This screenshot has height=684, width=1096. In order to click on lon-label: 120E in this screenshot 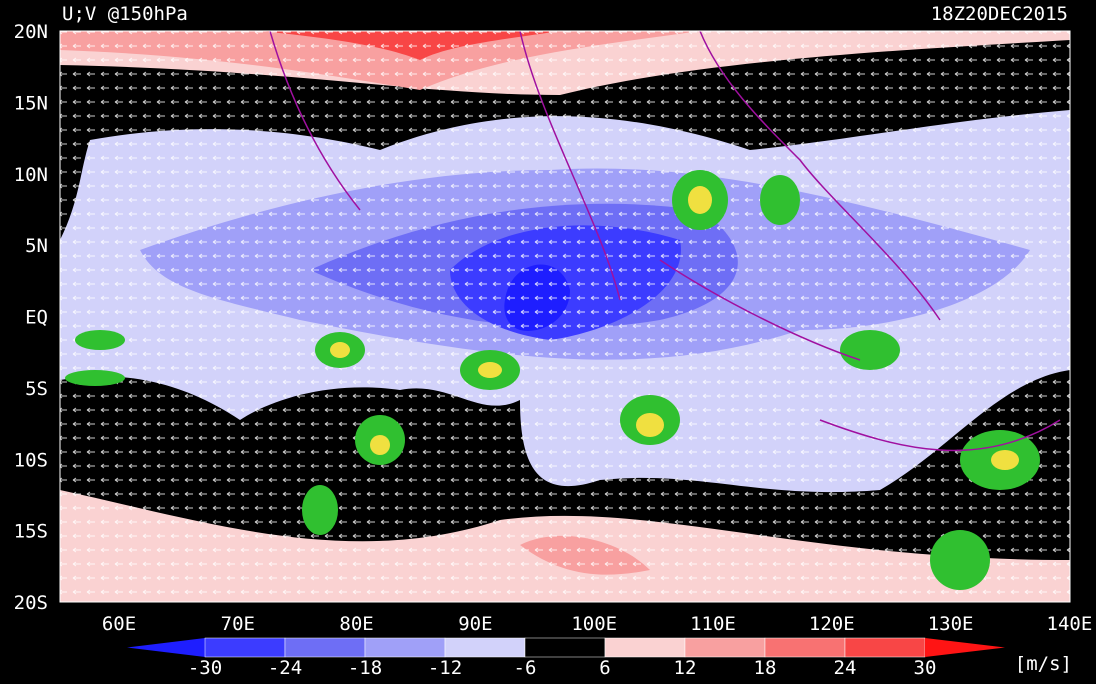, I will do `click(832, 624)`.